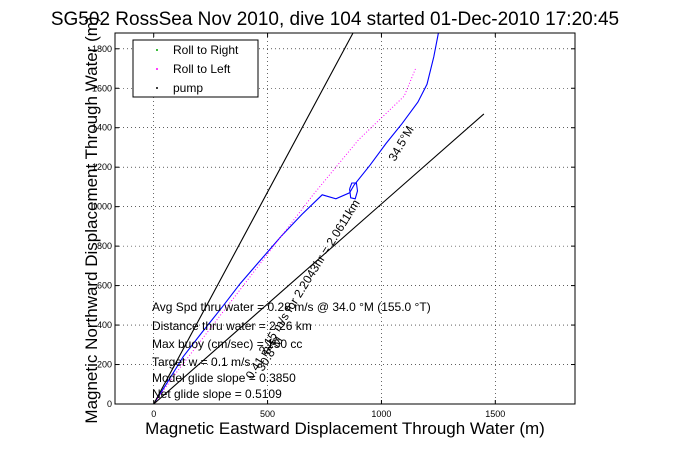  Describe the element at coordinates (104, 365) in the screenshot. I see `y-tick-label: 200` at that location.